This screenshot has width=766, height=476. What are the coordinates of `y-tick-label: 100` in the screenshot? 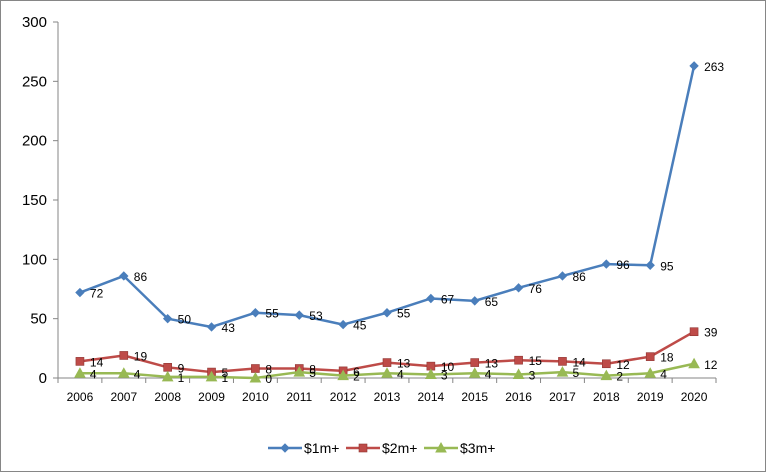 It's located at (34, 259).